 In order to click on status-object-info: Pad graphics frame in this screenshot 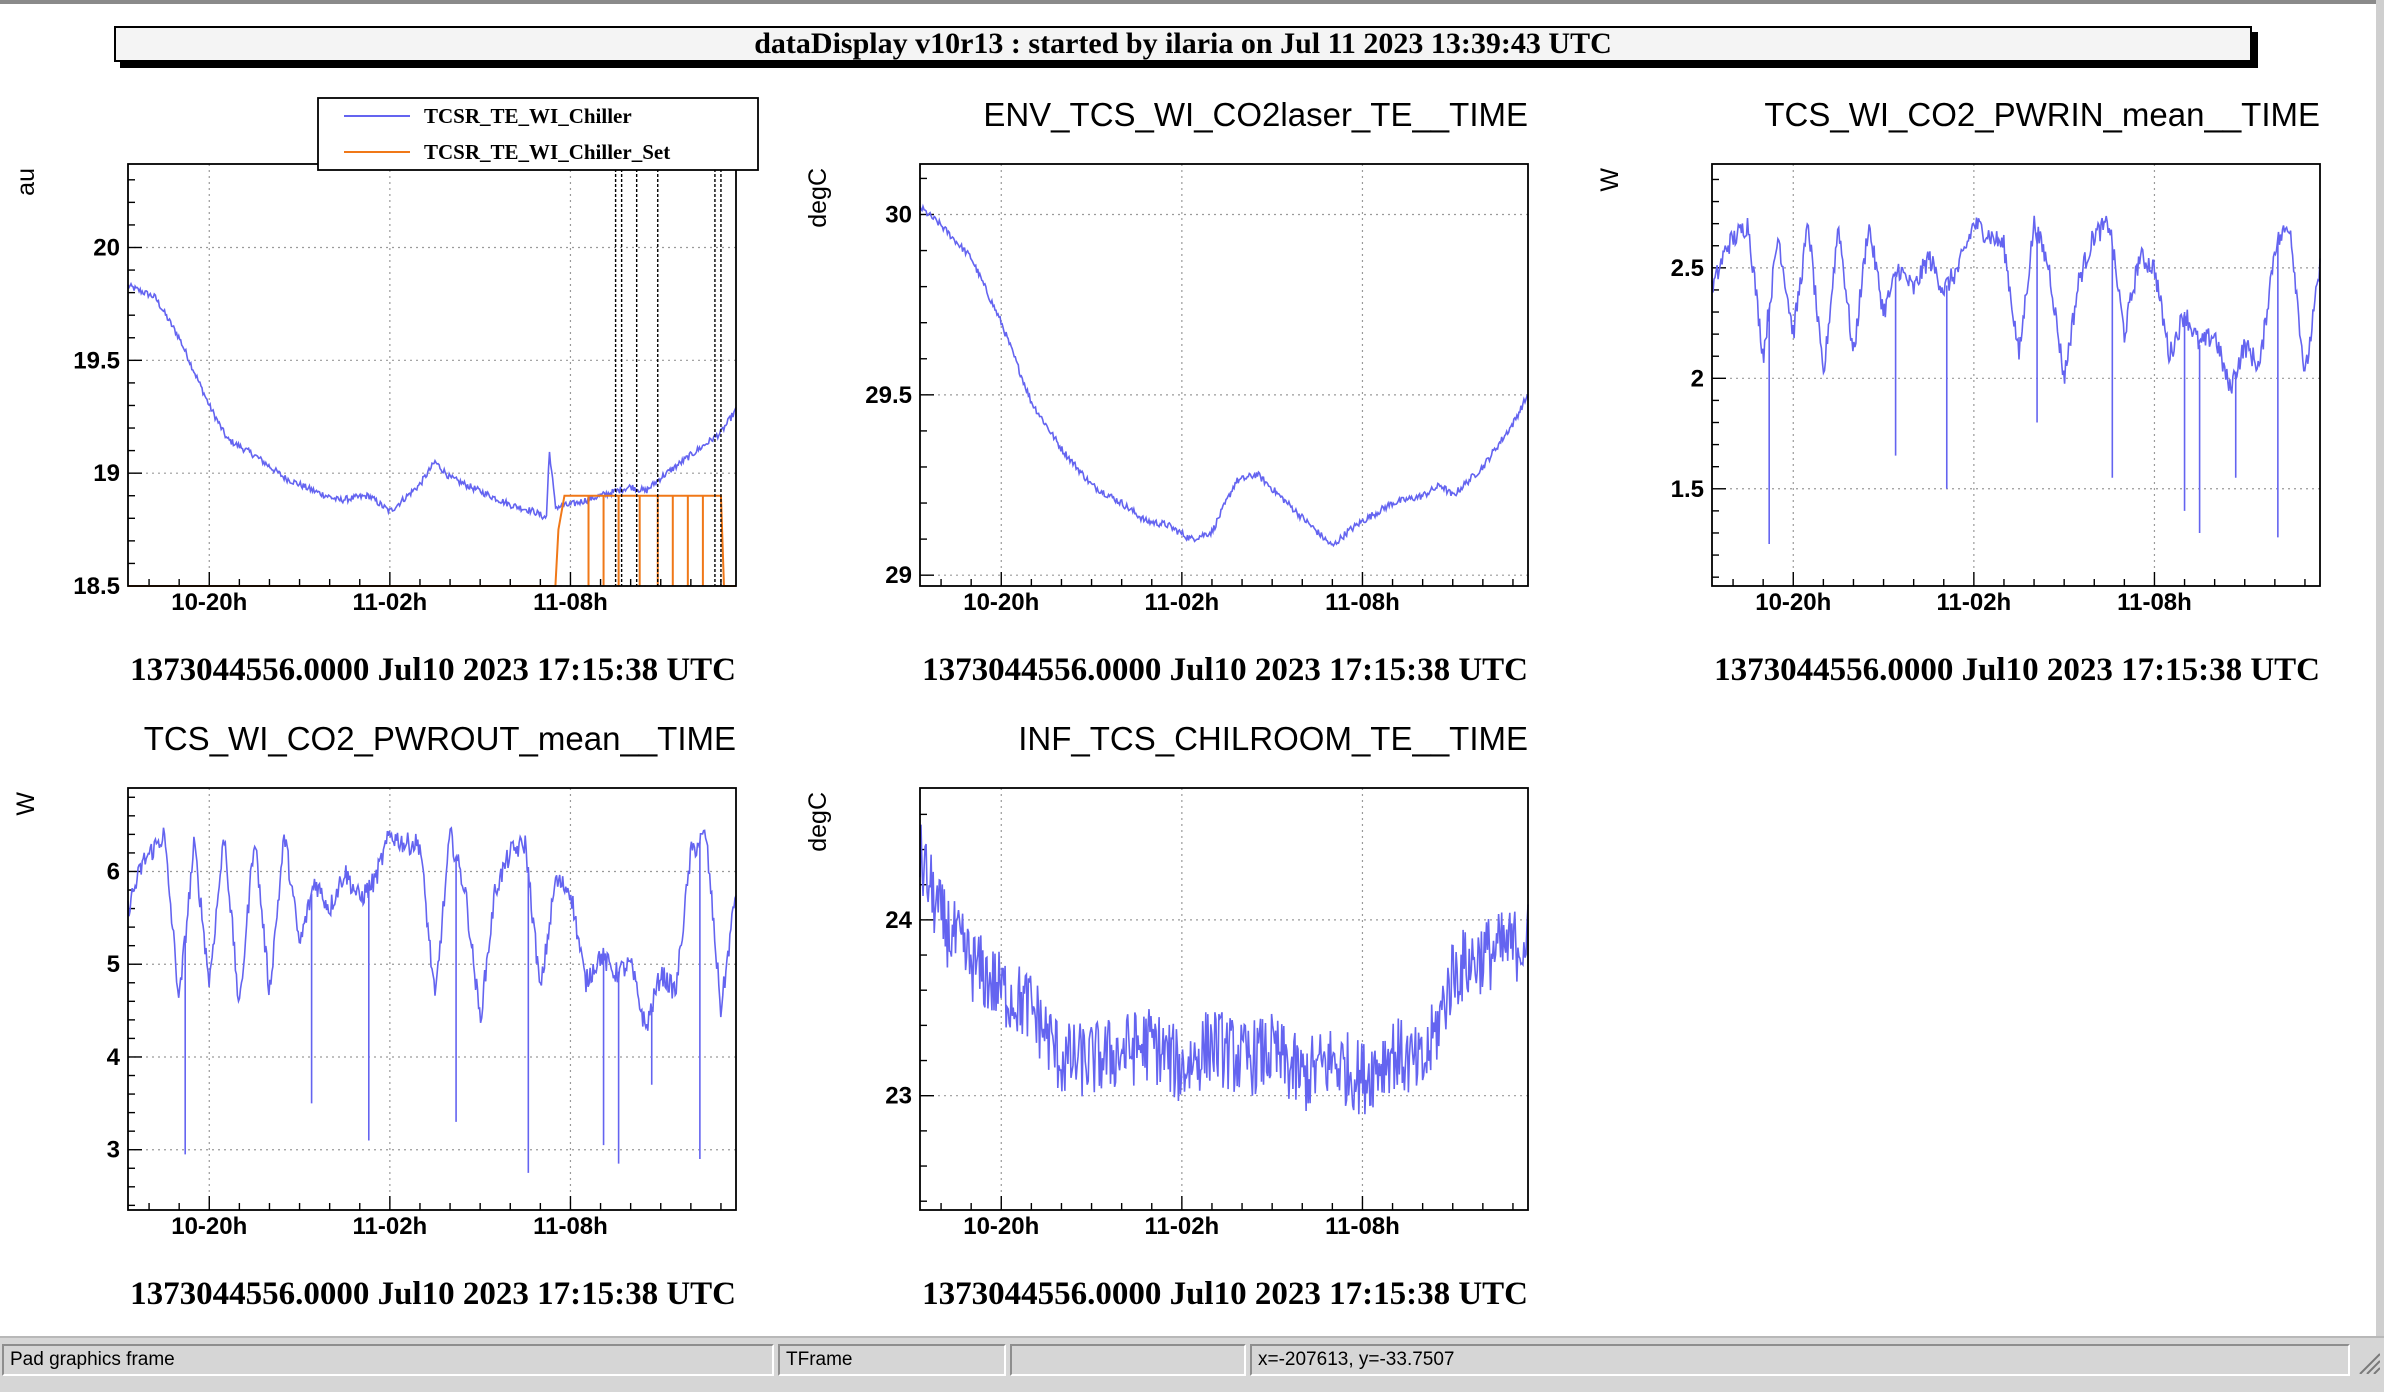, I will do `click(388, 1360)`.